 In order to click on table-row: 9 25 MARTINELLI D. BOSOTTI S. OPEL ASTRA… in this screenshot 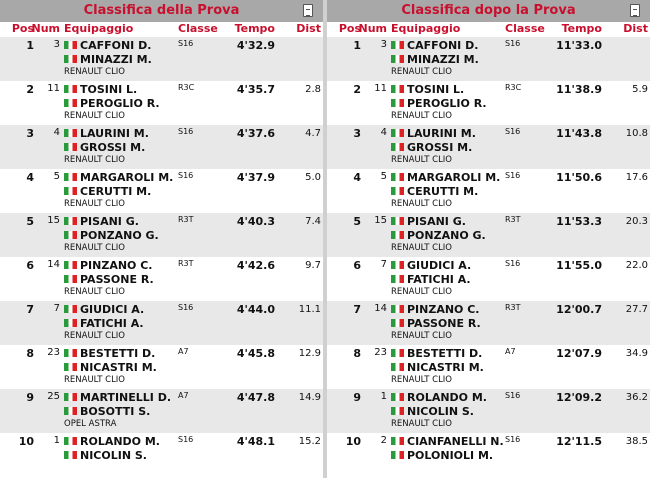, I will do `click(161, 411)`.